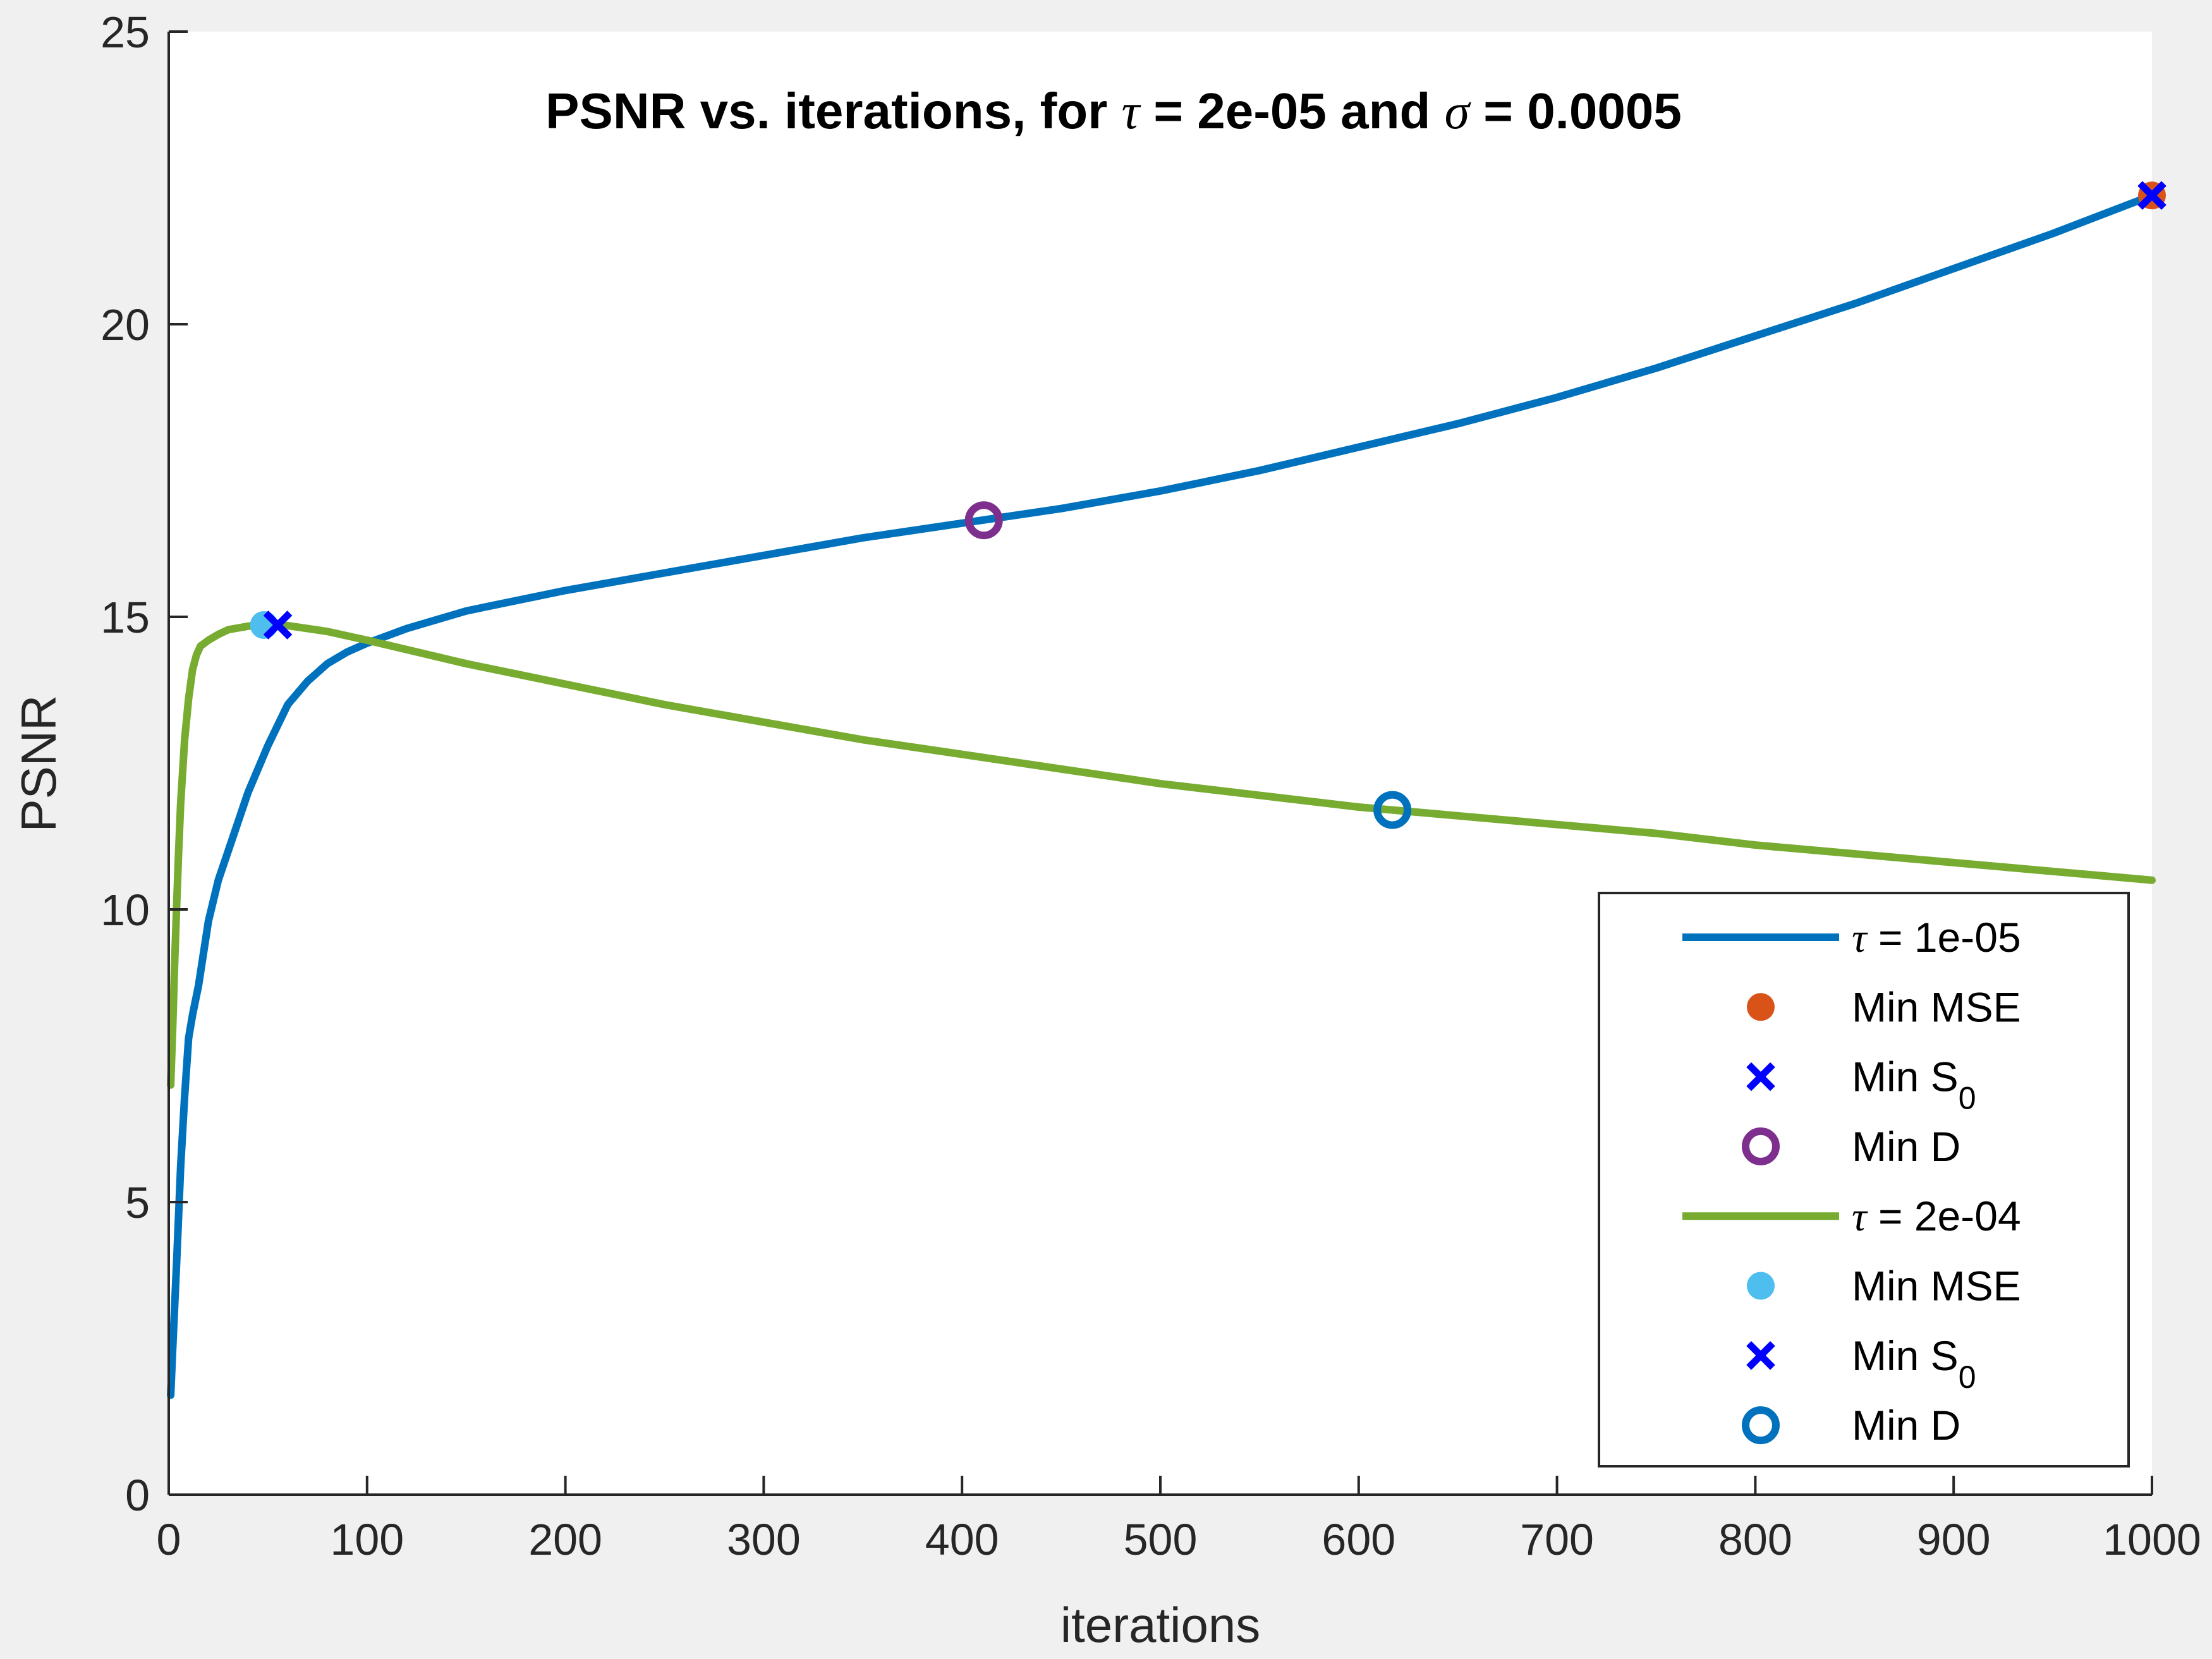  I want to click on title-suffix: = 0.0005, so click(1575, 111).